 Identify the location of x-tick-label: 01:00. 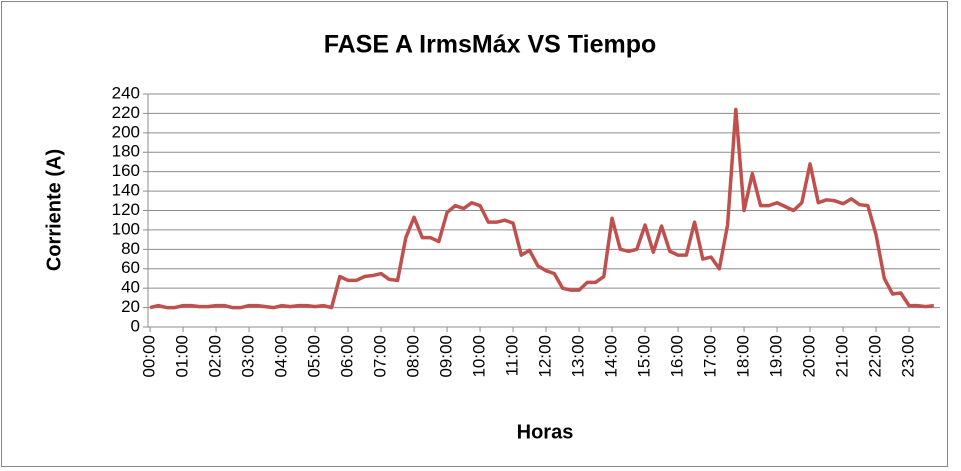
(182, 356).